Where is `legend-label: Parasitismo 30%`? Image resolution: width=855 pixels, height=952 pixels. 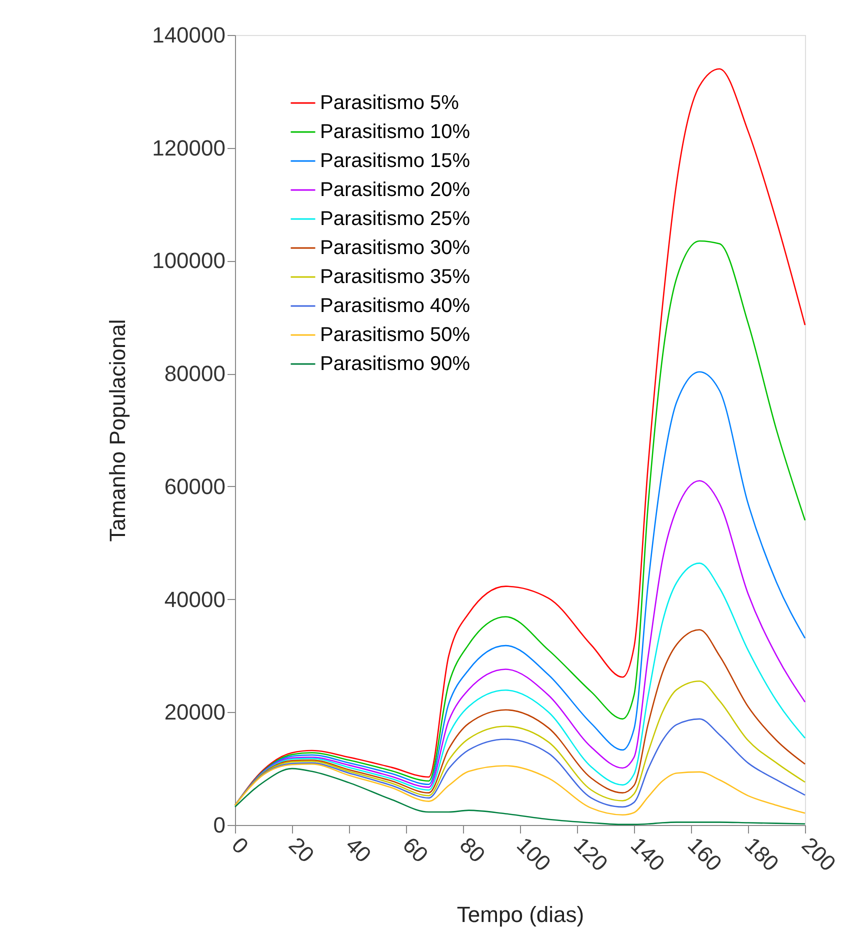
legend-label: Parasitismo 30% is located at coordinates (395, 248).